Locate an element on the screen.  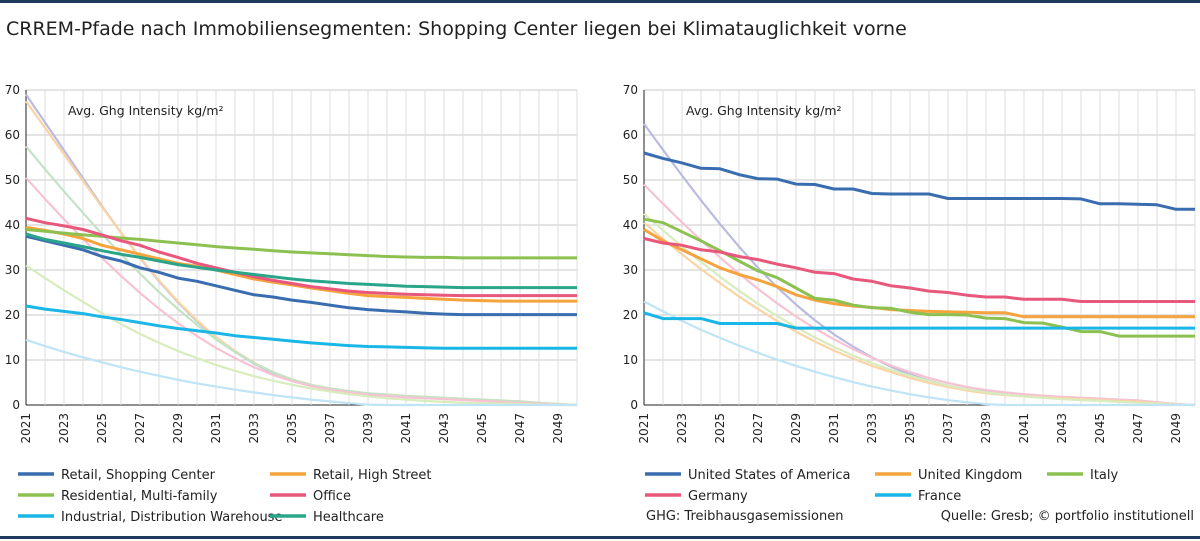
footnote: GHG: Treibhausgasemissionen is located at coordinates (744, 516).